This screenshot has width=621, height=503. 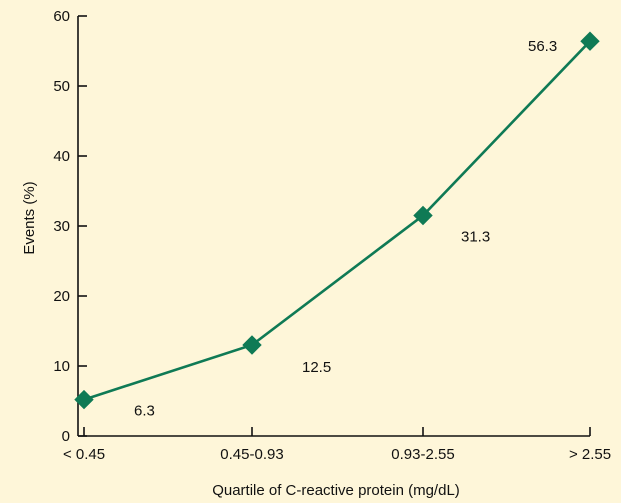 What do you see at coordinates (29, 217) in the screenshot?
I see `y-axis-title: Events (%)` at bounding box center [29, 217].